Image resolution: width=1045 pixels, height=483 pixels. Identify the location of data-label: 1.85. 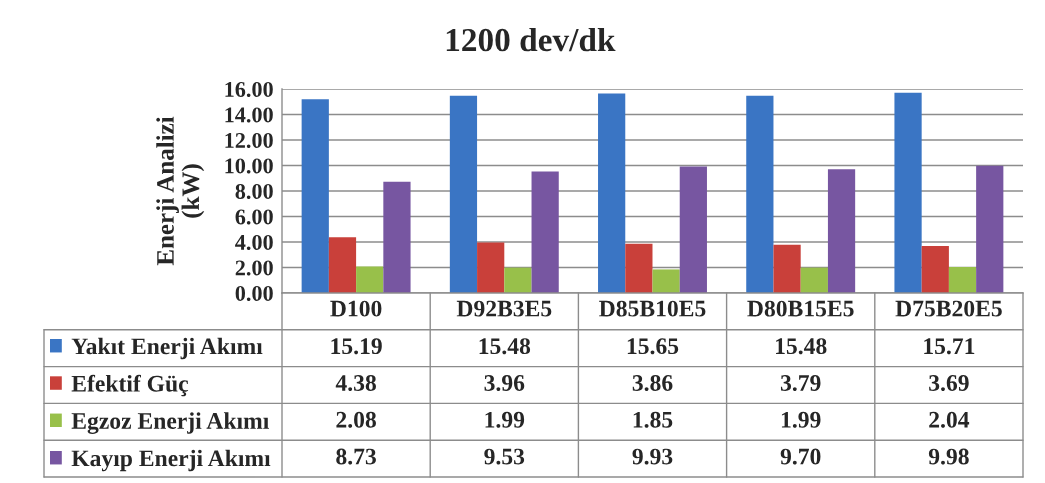
(653, 419).